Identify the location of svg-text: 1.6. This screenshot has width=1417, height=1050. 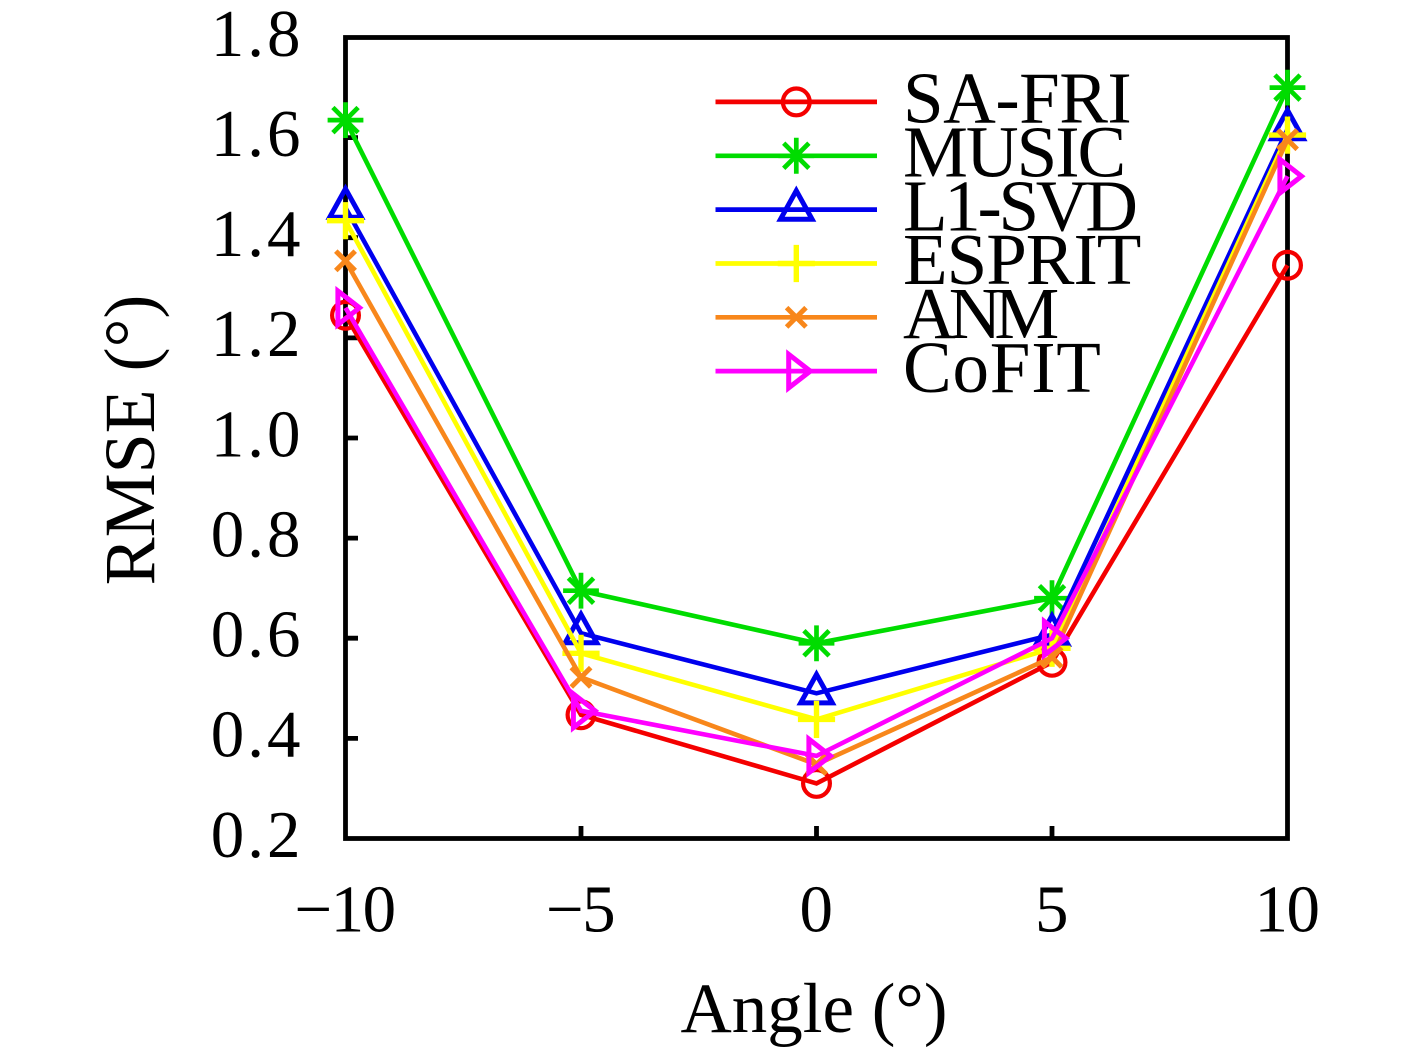
(257, 134).